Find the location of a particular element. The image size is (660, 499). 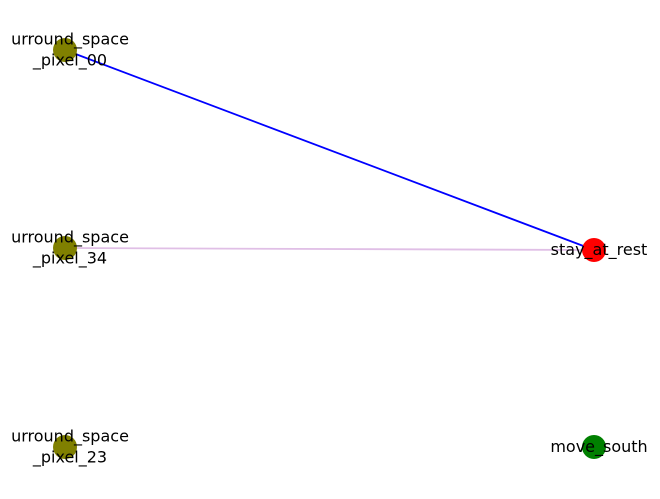

graph-node-label-line: _pixel_23 is located at coordinates (69, 458).